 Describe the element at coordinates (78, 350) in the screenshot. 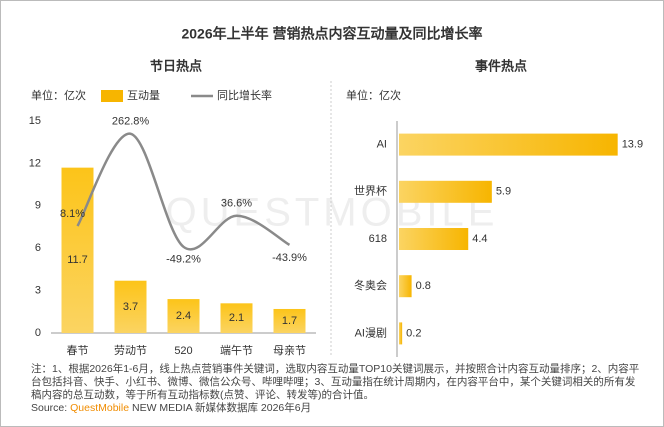

I see `x-tick-label: 春节` at that location.